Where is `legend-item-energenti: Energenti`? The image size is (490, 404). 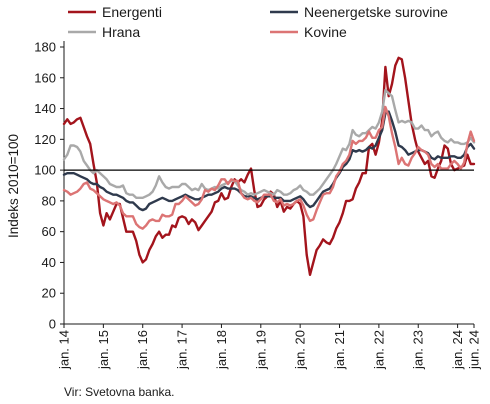
legend-item-energenti: Energenti is located at coordinates (115, 12).